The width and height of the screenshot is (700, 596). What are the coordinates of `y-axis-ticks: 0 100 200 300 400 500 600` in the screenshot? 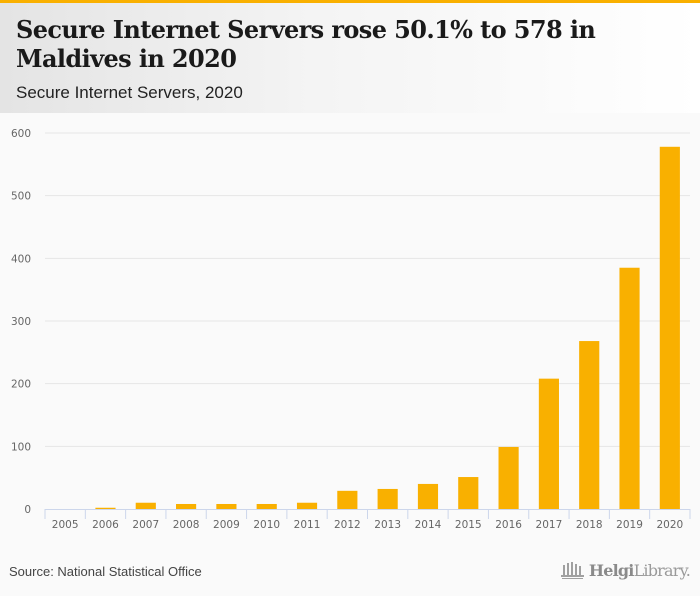 It's located at (21, 322).